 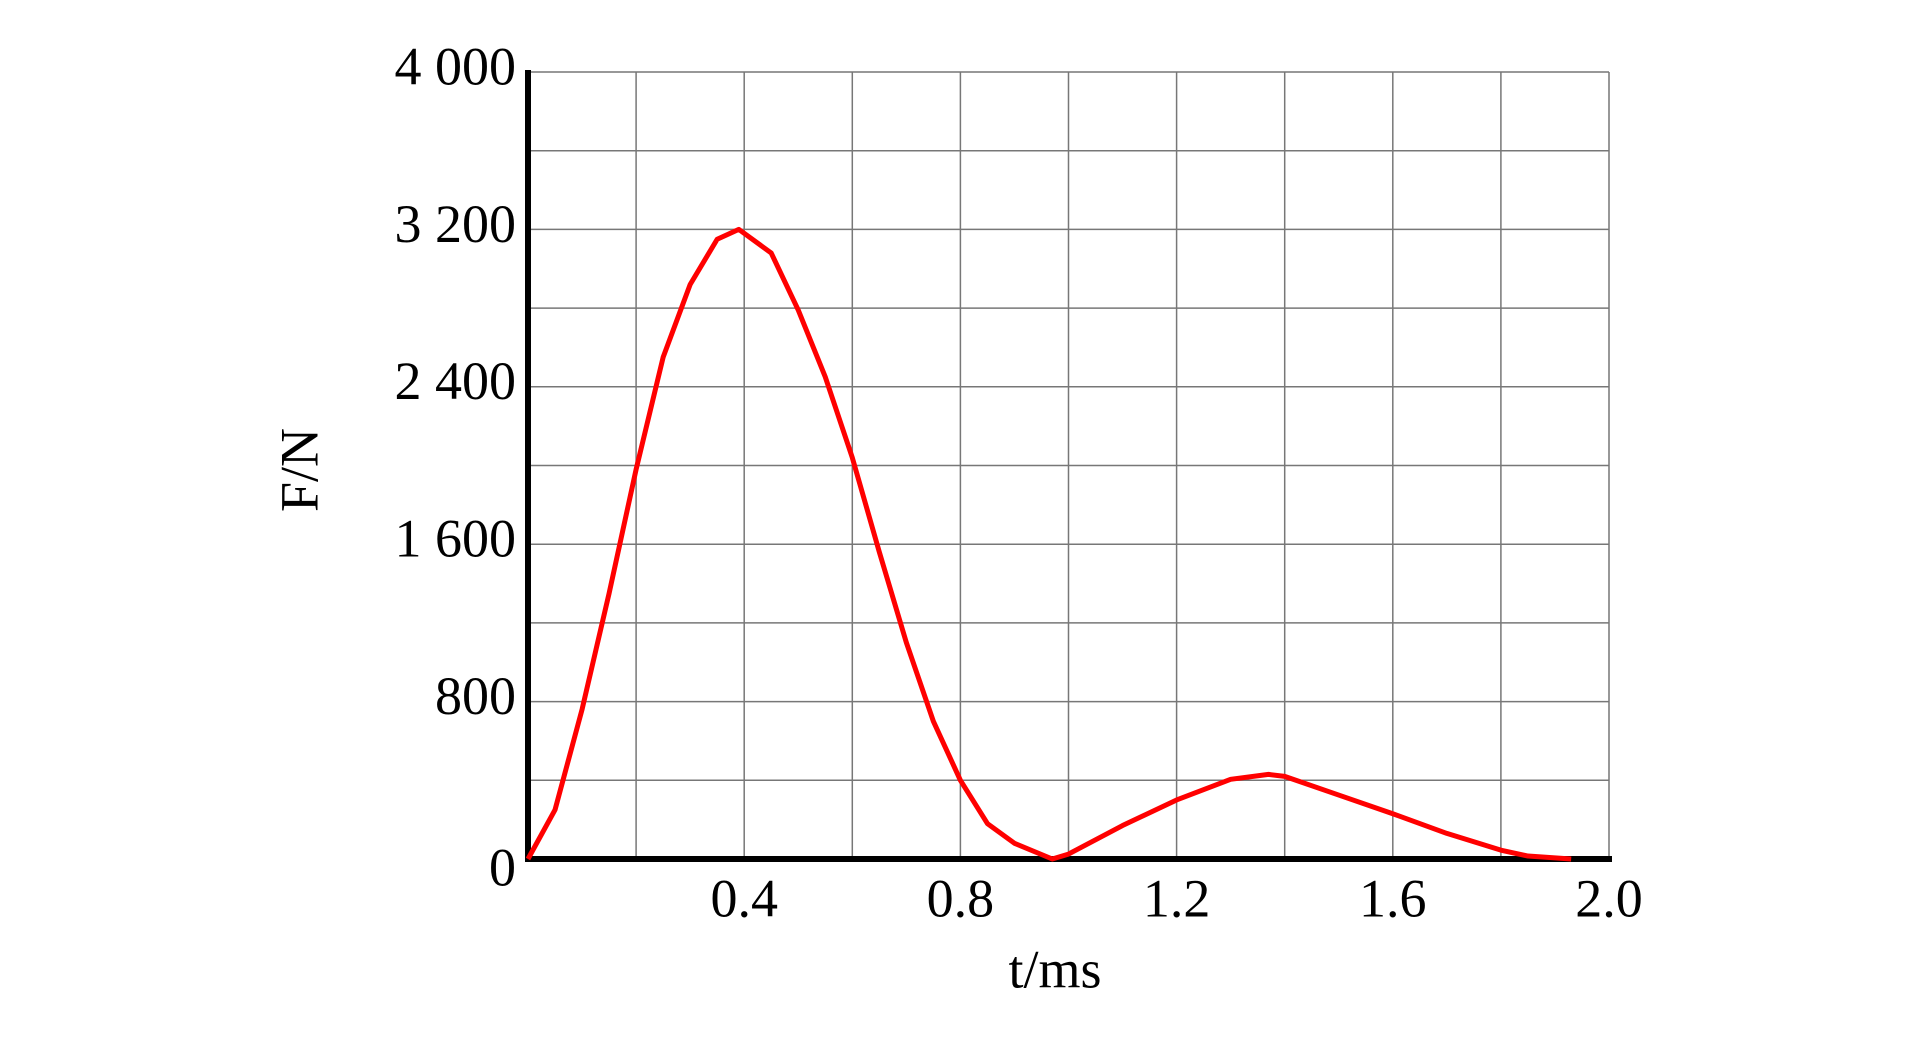 I want to click on y-tick-label: 800, so click(x=475, y=696).